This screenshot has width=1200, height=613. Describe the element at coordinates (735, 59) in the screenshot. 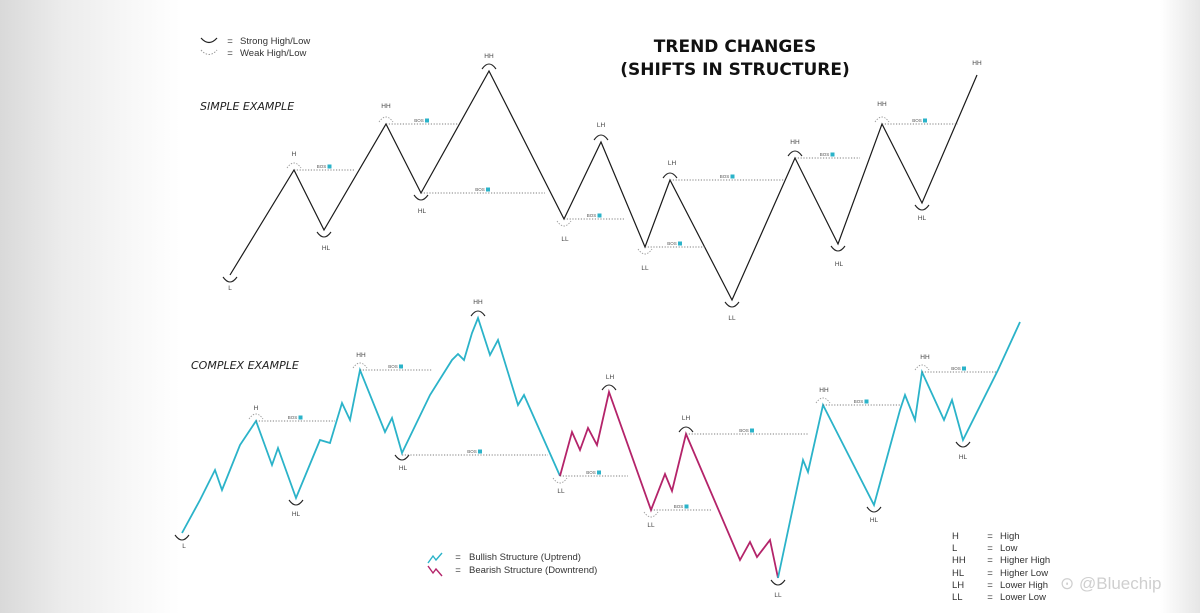

I see `page-title: TREND CHANGES (SHIFTS IN STRUCTURE)` at that location.